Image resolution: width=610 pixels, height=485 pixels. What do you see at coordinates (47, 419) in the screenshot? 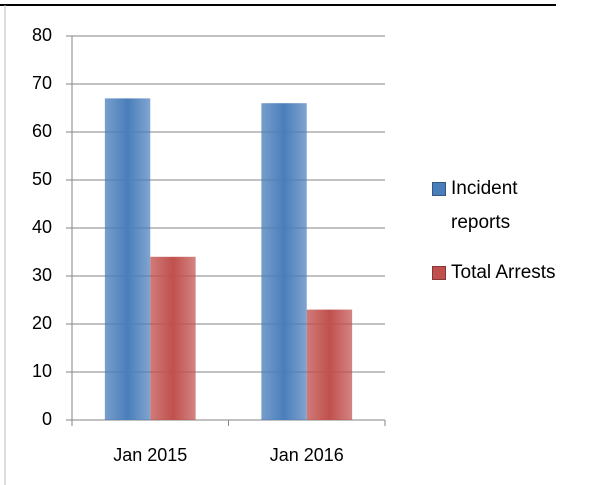
I see `y-tick-label: 0` at bounding box center [47, 419].